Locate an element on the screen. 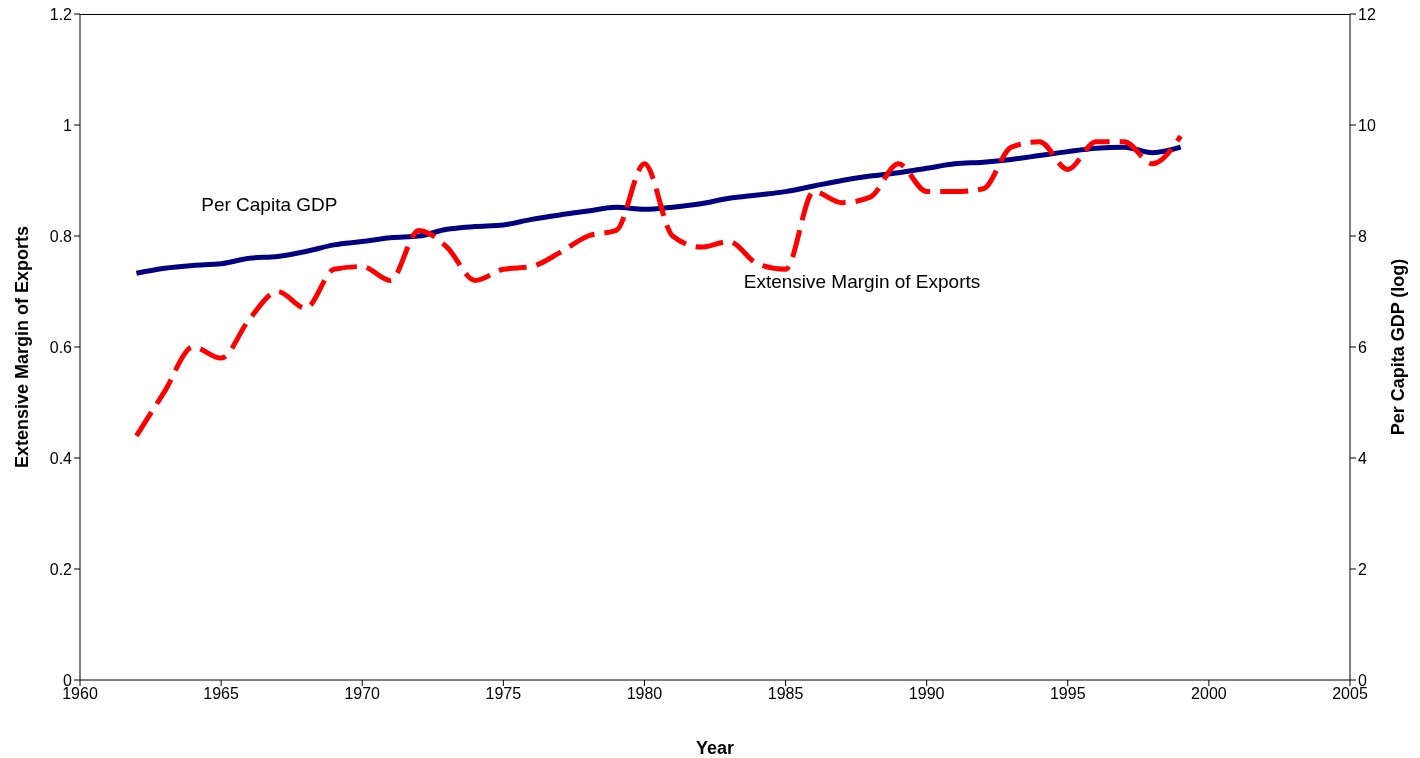 The image size is (1420, 758). series-label: Extensive Margin of Exports is located at coordinates (862, 281).